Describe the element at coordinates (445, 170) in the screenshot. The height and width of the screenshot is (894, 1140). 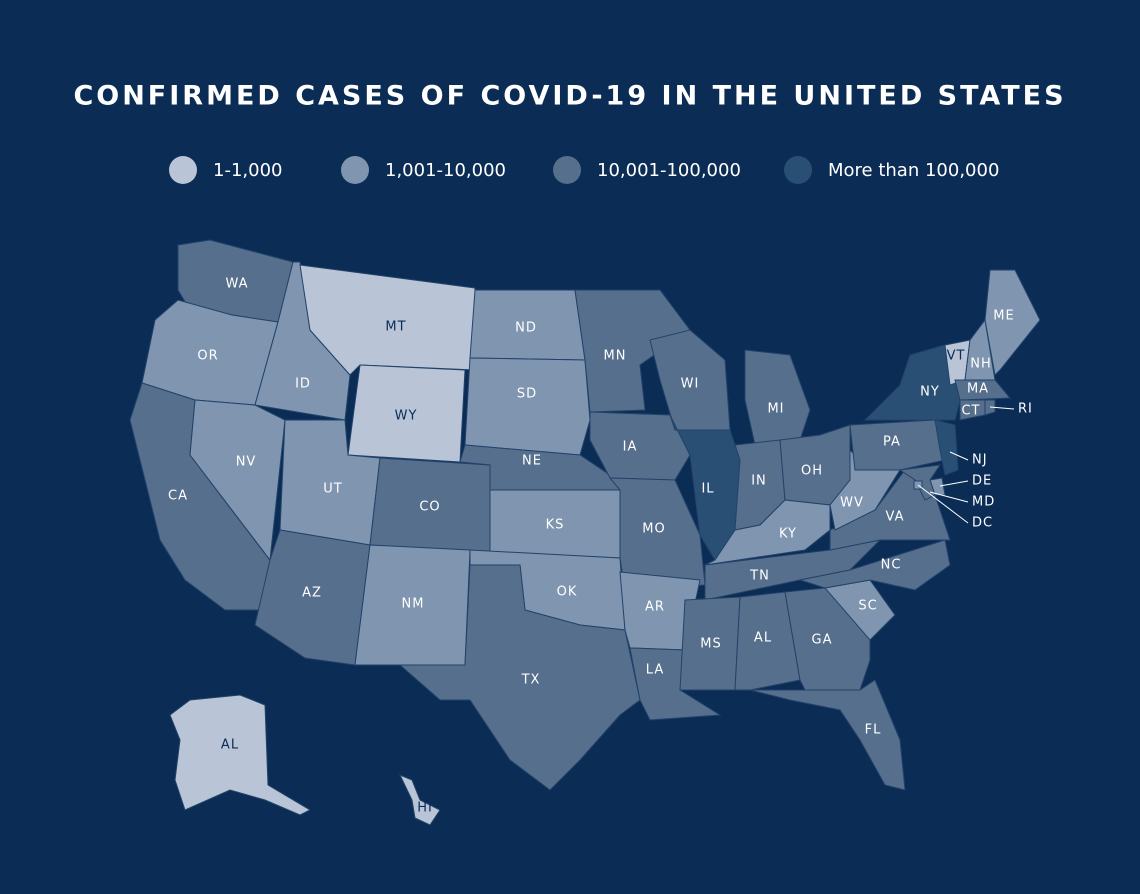
I see `legend-label: 1,001-10,000` at that location.